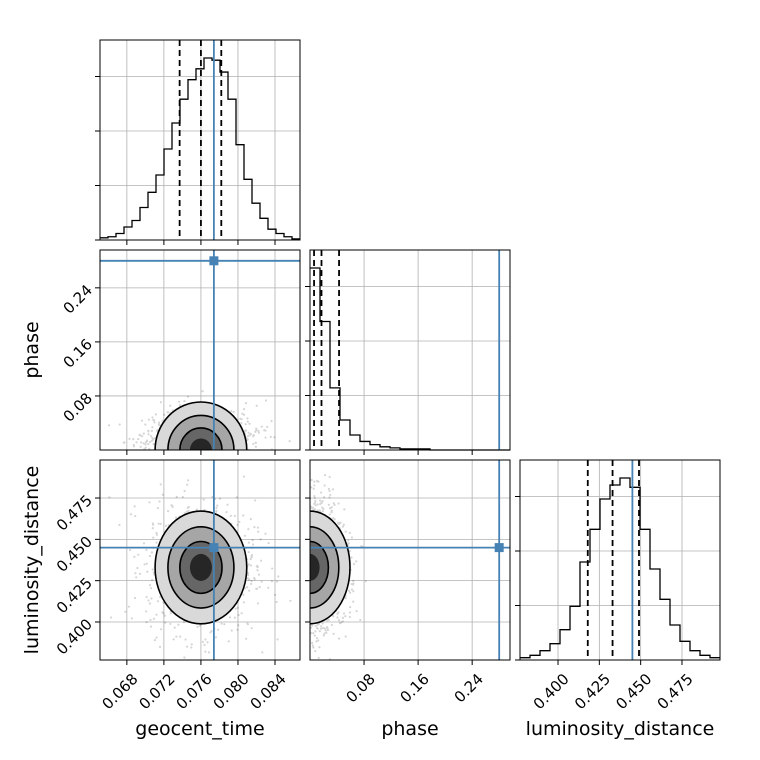 The width and height of the screenshot is (760, 760). I want to click on density-contour, so click(201, 567).